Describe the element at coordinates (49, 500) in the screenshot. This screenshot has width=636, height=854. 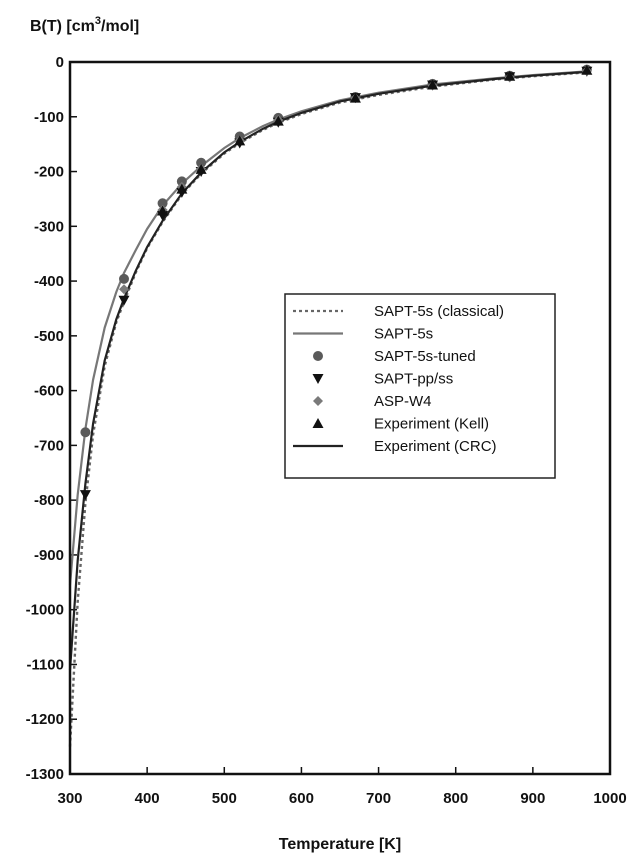
I see `y-tick-label: -800` at that location.